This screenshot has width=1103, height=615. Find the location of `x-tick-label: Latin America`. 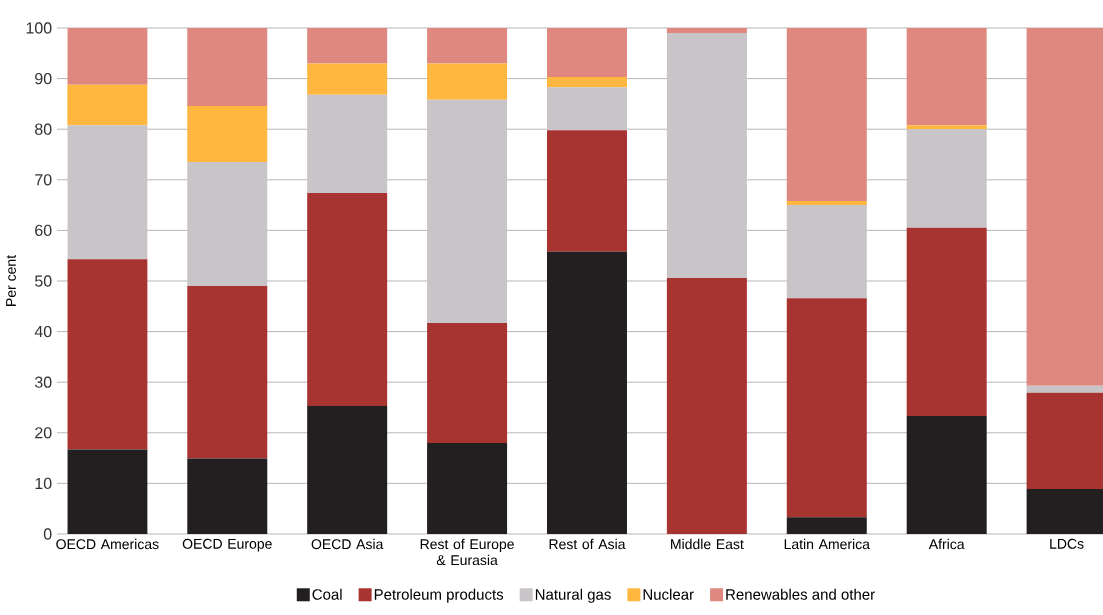

x-tick-label: Latin America is located at coordinates (827, 544).